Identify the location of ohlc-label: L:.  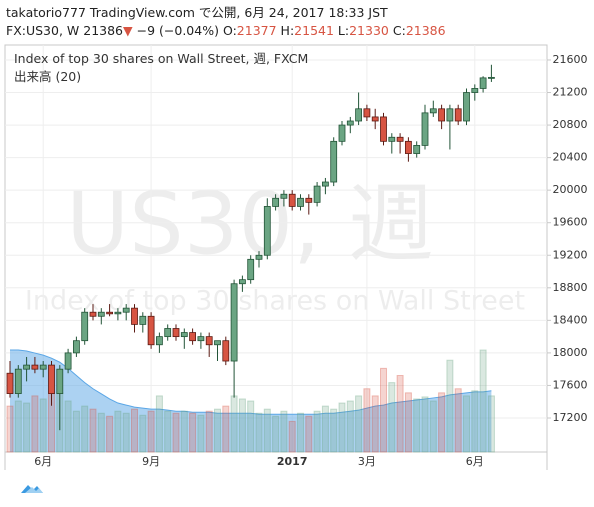
(343, 30).